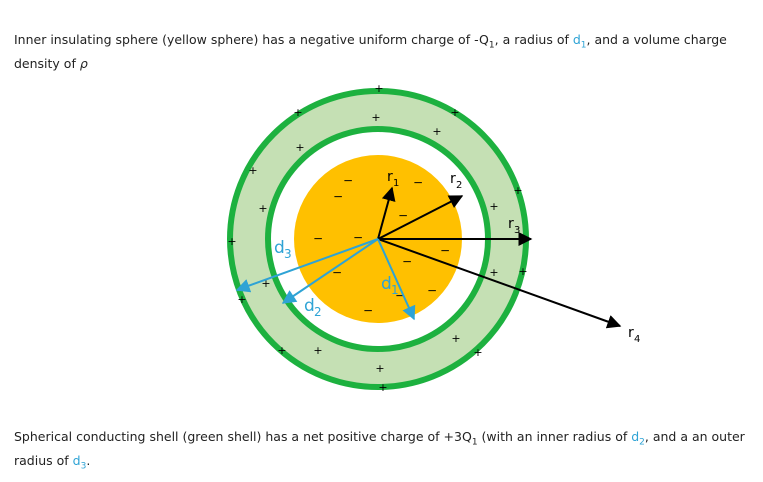 The height and width of the screenshot is (482, 763). What do you see at coordinates (554, 436) in the screenshot?
I see `text: (with an inner radius of` at bounding box center [554, 436].